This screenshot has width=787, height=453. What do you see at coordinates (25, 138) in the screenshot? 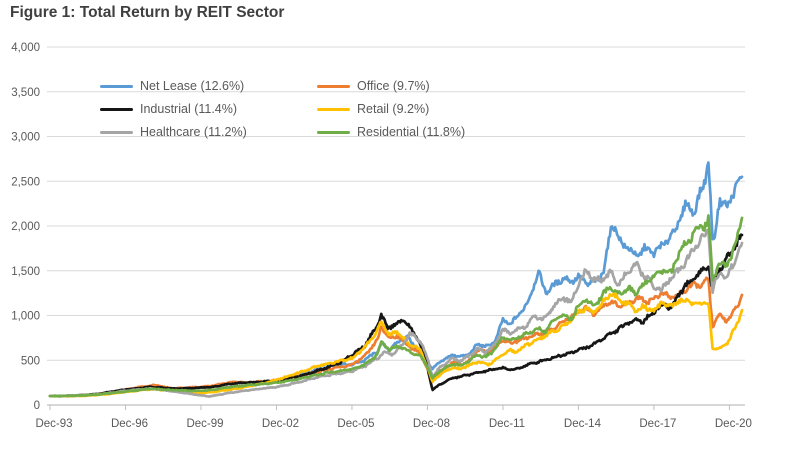
I see `y-tick-label: 3,000` at bounding box center [25, 138].